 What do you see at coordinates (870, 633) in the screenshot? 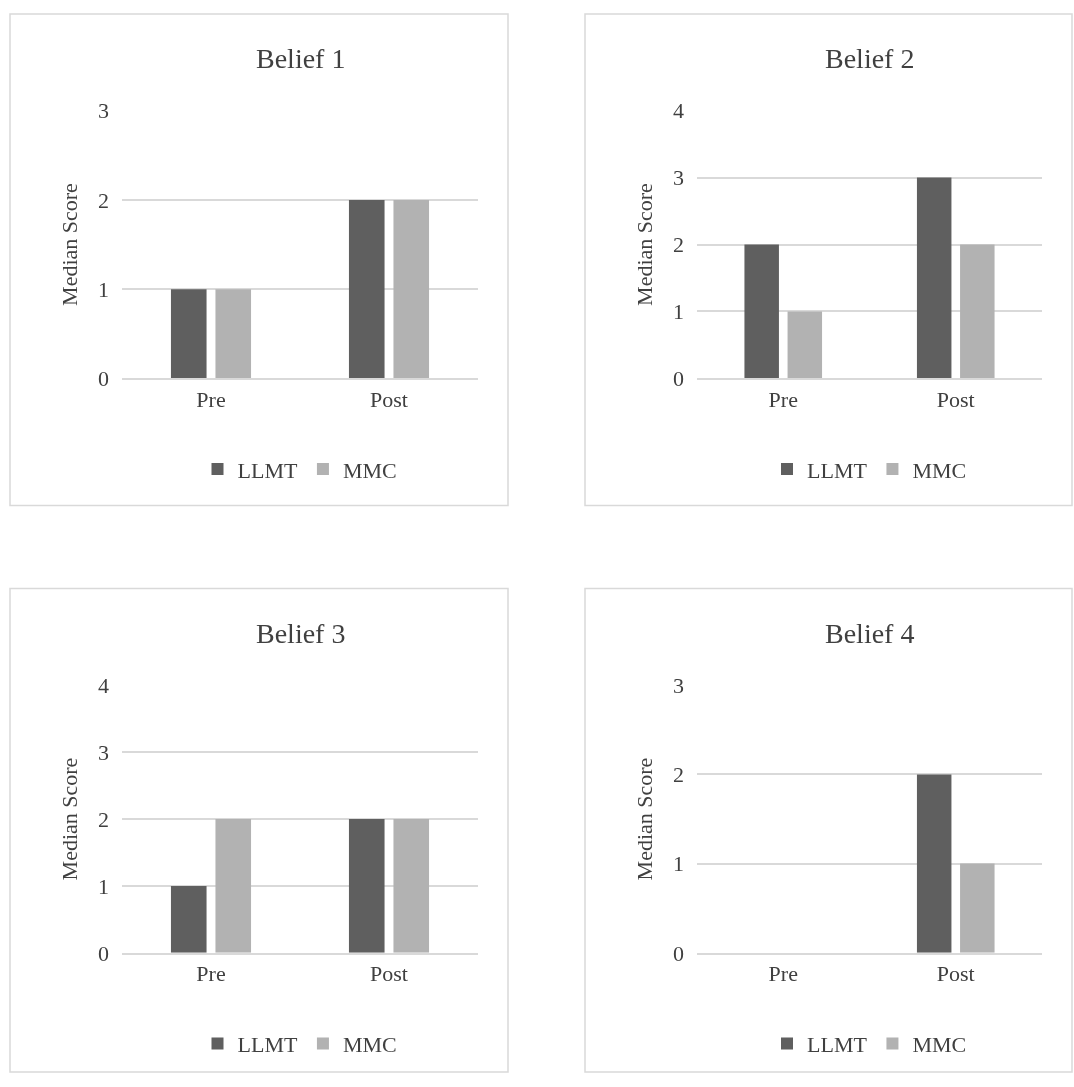
I see `chart-title: Belief 4` at bounding box center [870, 633].